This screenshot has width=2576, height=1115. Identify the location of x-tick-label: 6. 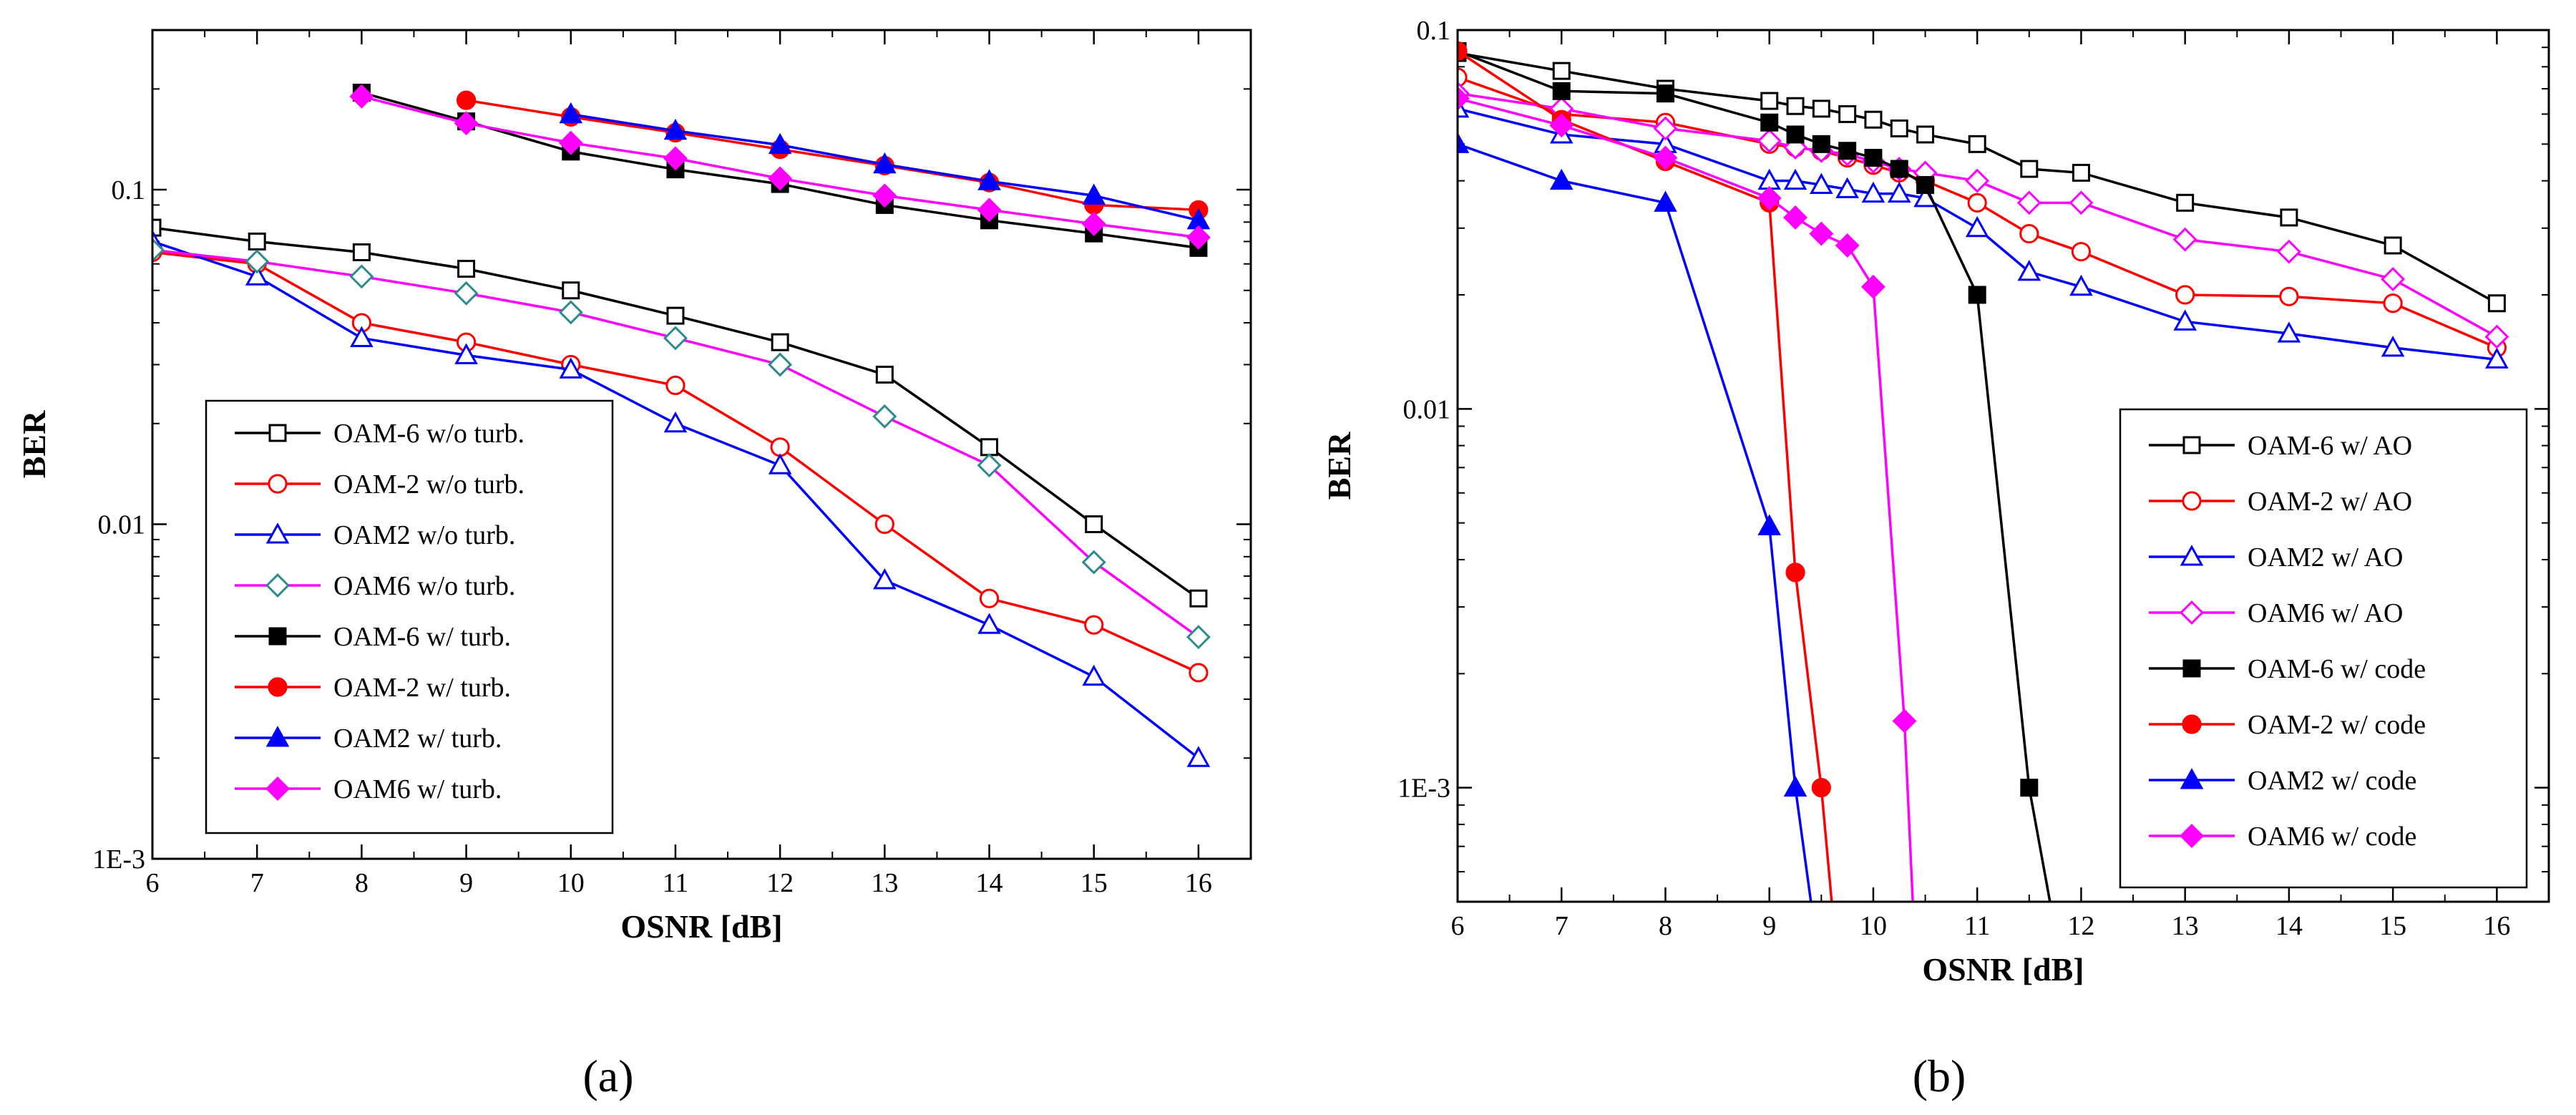
(153, 883).